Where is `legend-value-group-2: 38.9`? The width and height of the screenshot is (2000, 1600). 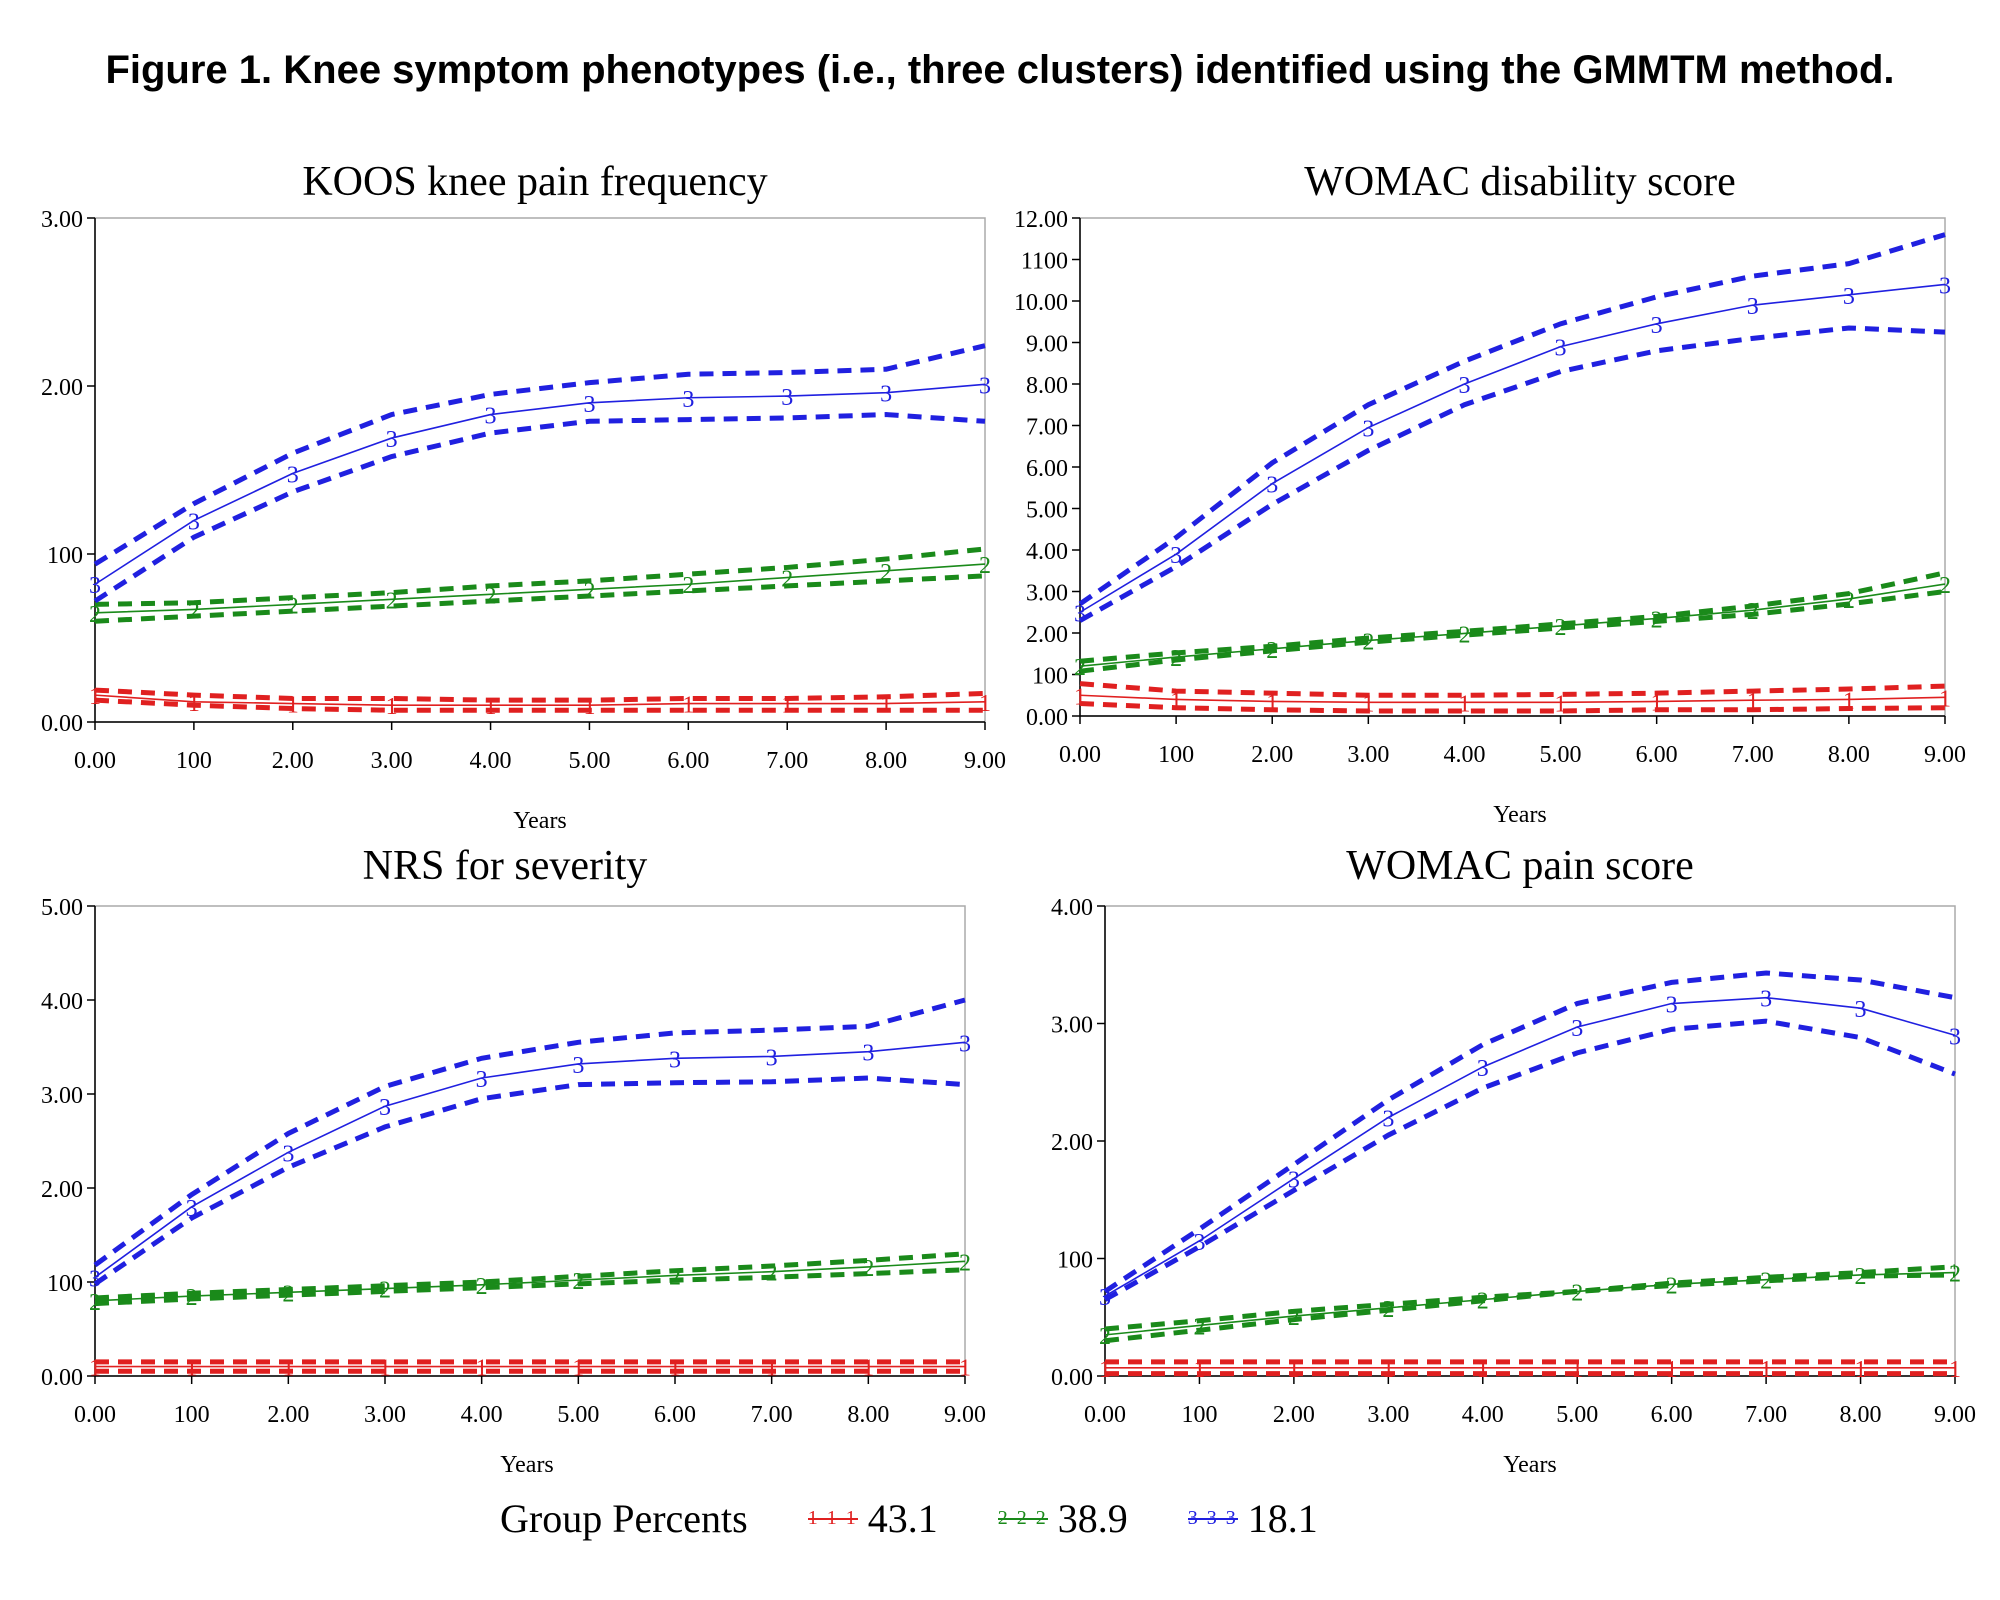
legend-value-group-2: 38.9 is located at coordinates (1092, 1518).